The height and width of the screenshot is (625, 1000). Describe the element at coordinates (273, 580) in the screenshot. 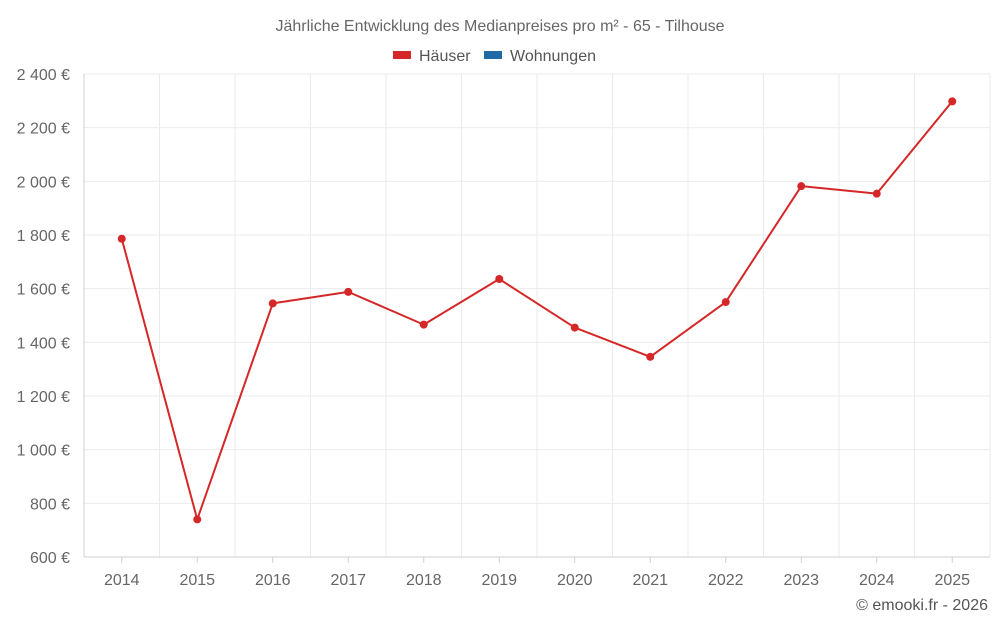

I see `x-tick-label: 2016` at that location.